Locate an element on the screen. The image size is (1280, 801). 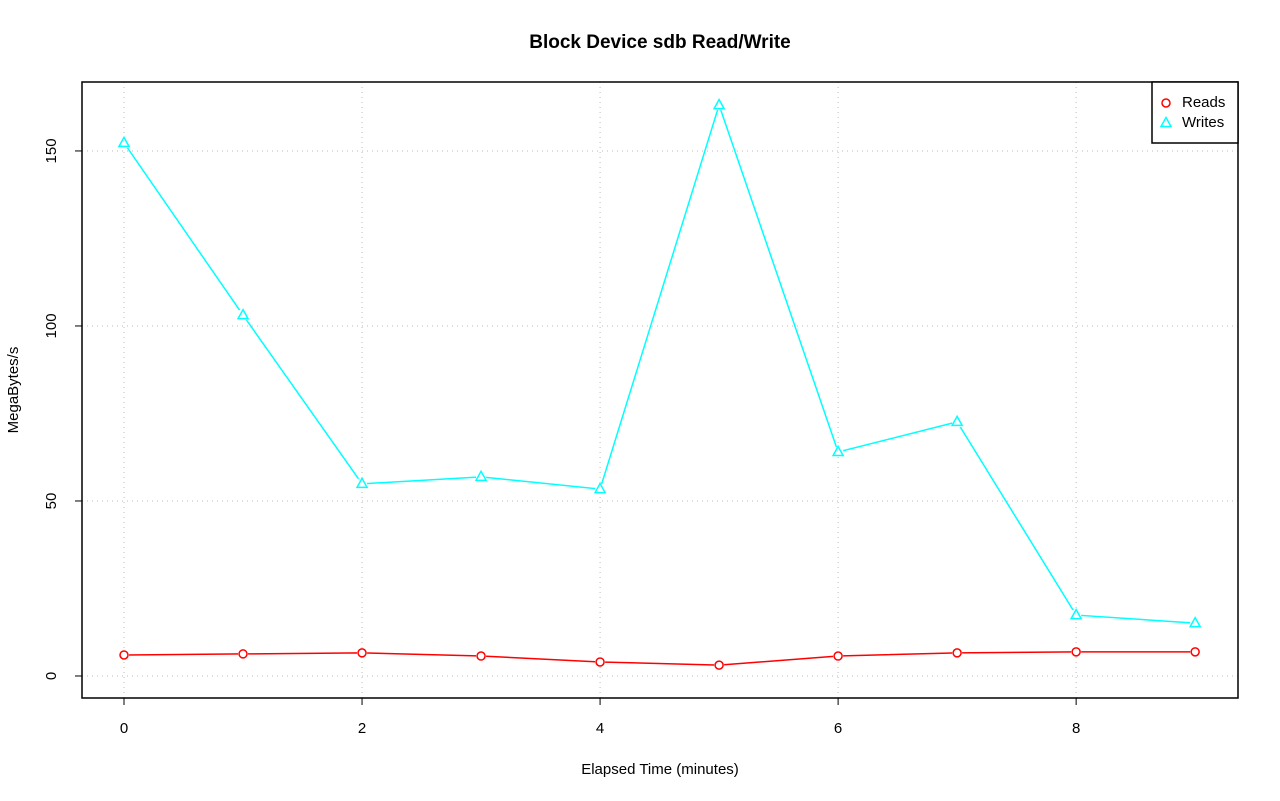
y-axis-label: MegaBytes/s is located at coordinates (13, 390).